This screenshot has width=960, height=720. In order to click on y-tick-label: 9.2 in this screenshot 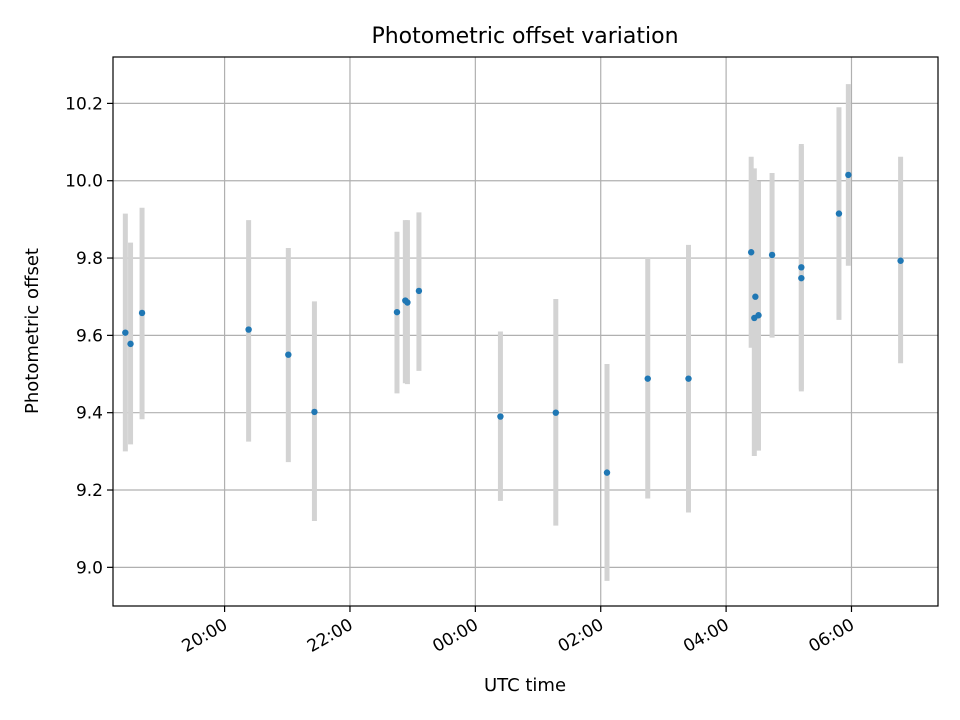, I will do `click(89, 491)`.